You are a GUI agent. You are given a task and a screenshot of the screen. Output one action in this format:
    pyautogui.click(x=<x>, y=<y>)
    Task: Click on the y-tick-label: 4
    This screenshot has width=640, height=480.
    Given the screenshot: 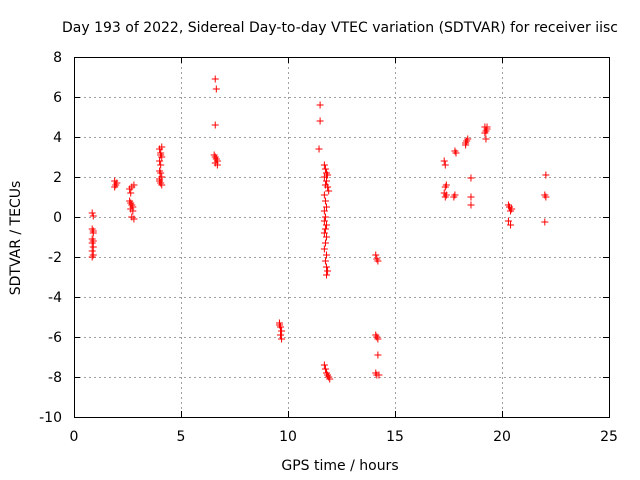 What is the action you would take?
    pyautogui.click(x=57, y=138)
    